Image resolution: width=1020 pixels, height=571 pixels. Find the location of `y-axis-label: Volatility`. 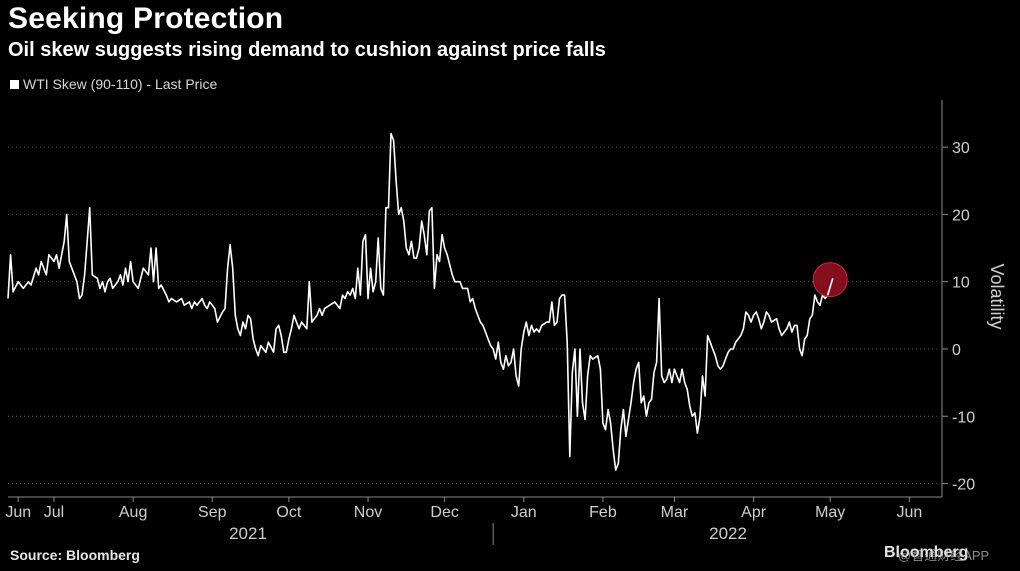

y-axis-label: Volatility is located at coordinates (997, 296).